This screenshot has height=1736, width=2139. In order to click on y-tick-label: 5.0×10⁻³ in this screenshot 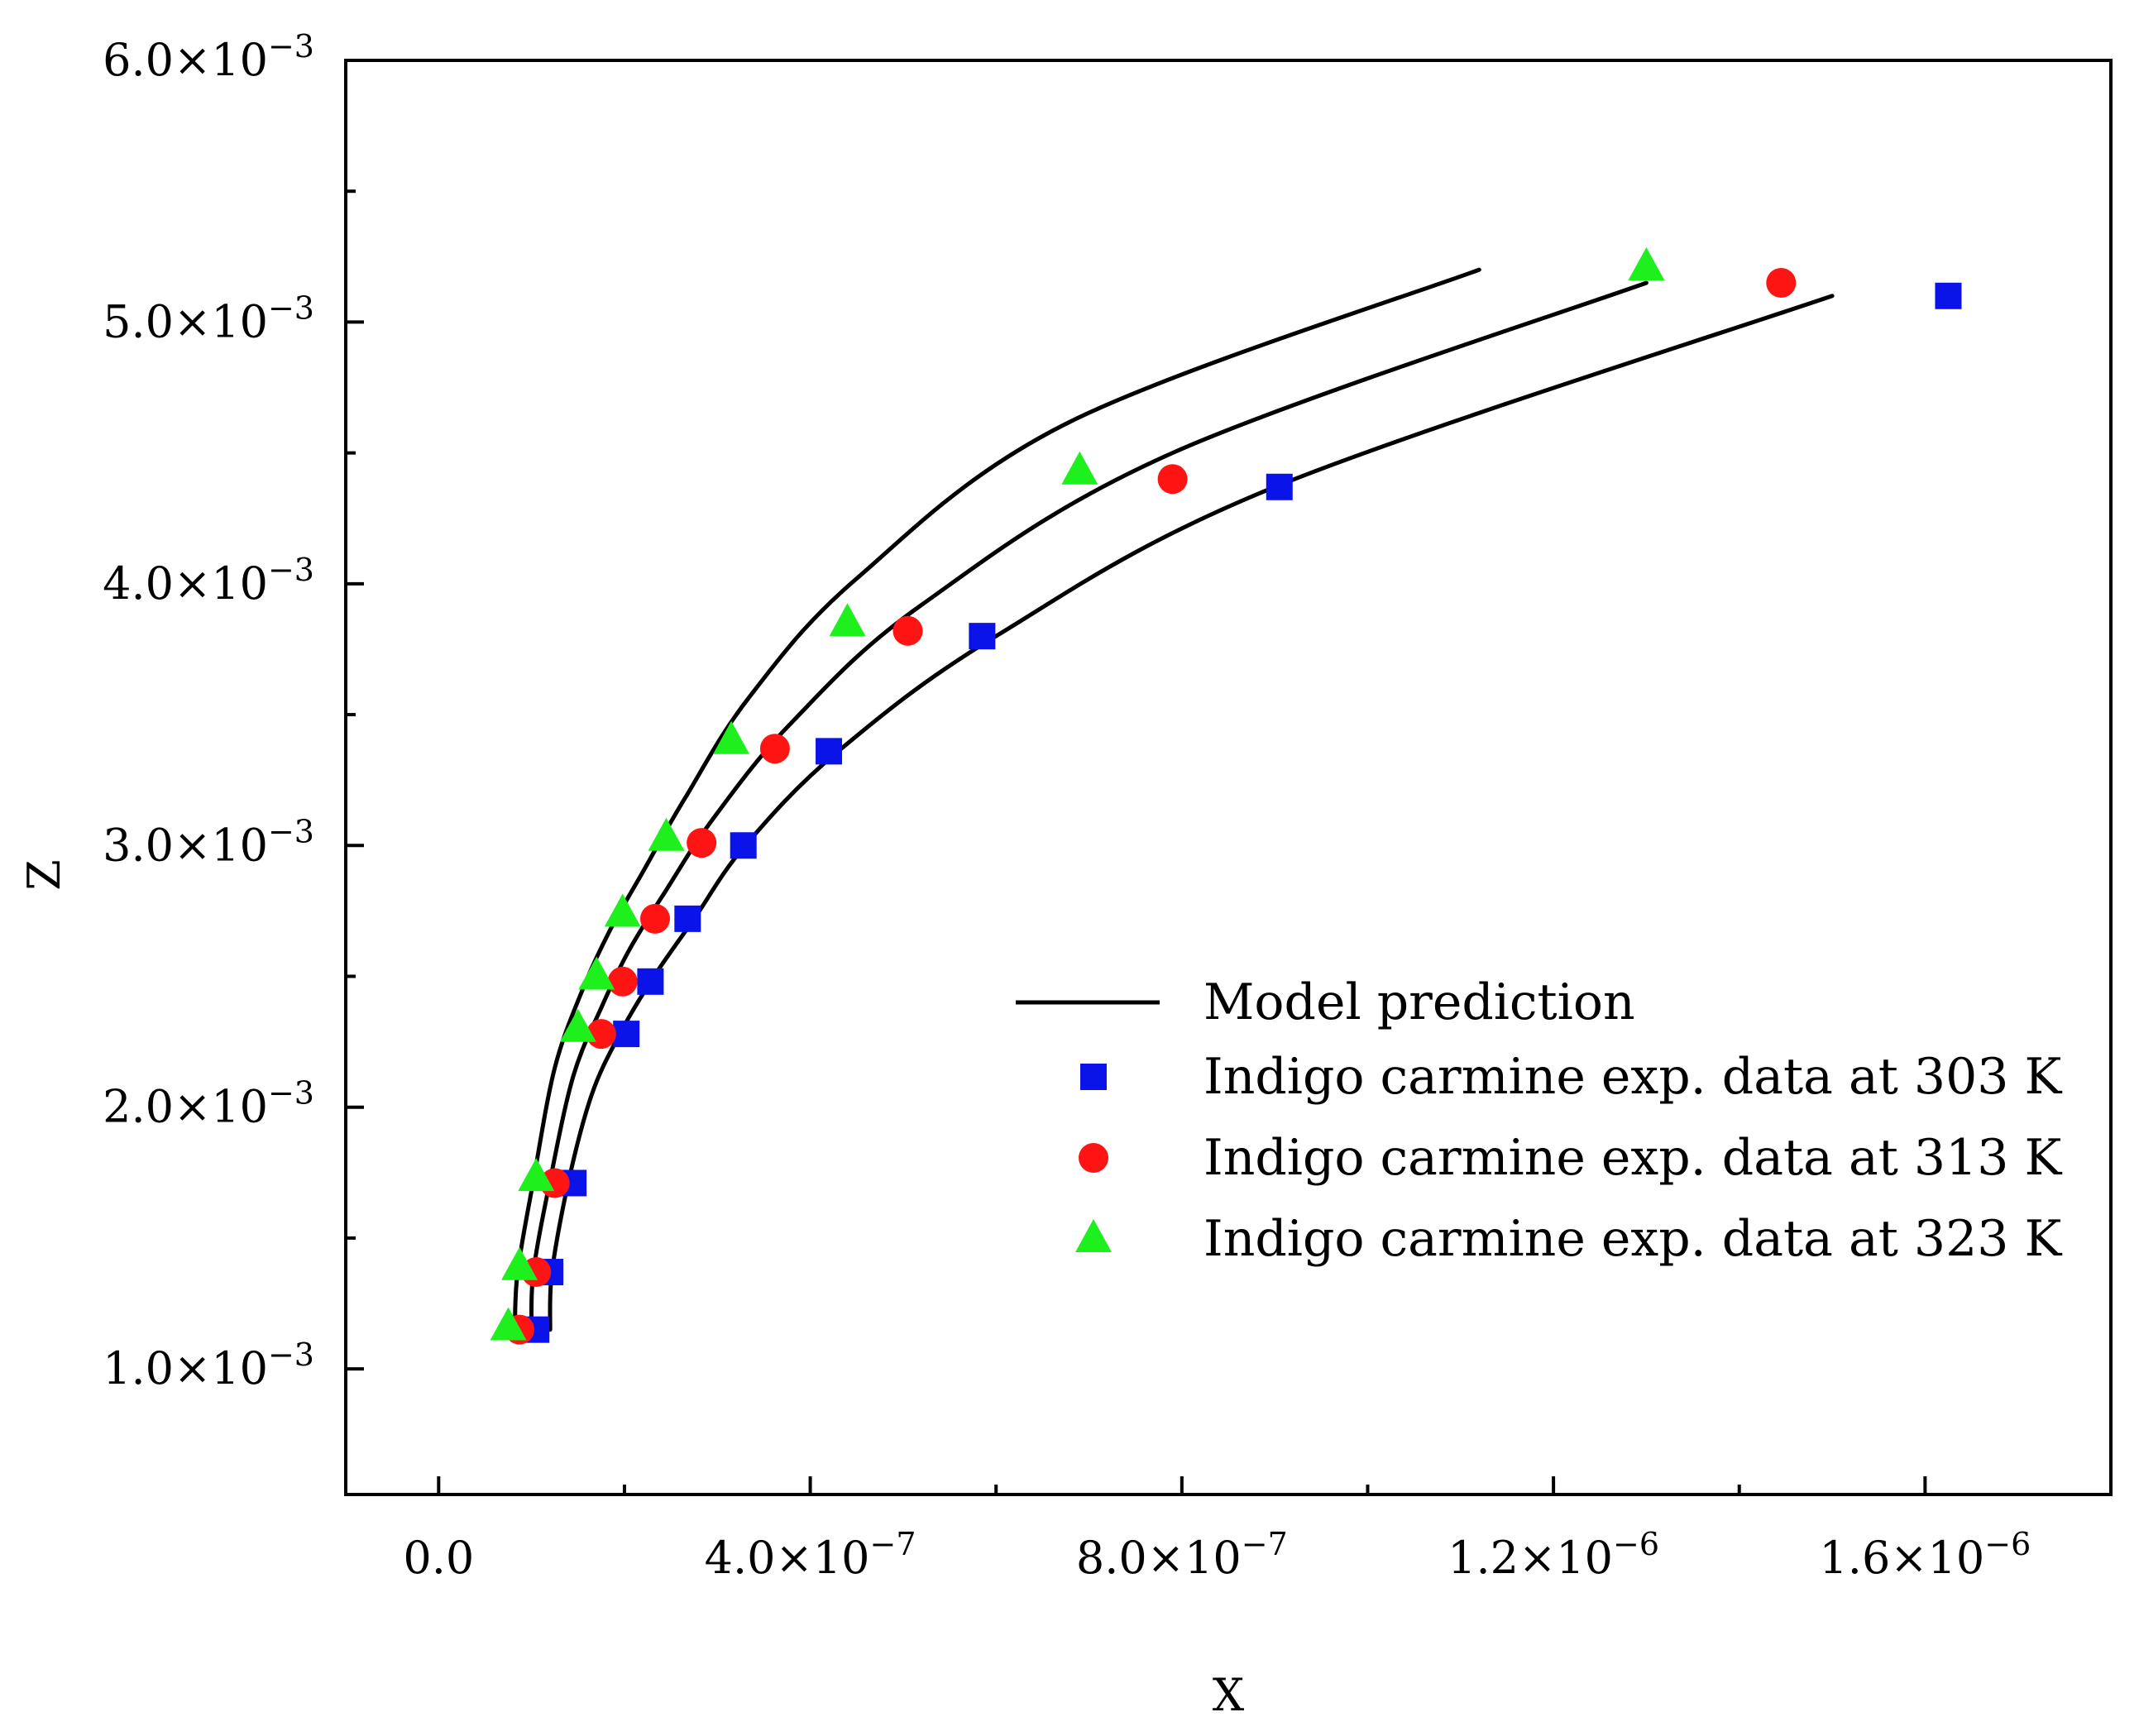, I will do `click(208, 318)`.